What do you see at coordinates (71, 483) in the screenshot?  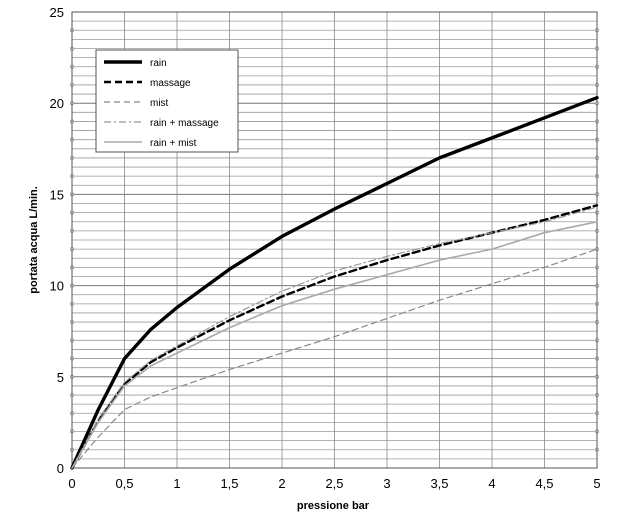 I see `x-tick-label: 0` at bounding box center [71, 483].